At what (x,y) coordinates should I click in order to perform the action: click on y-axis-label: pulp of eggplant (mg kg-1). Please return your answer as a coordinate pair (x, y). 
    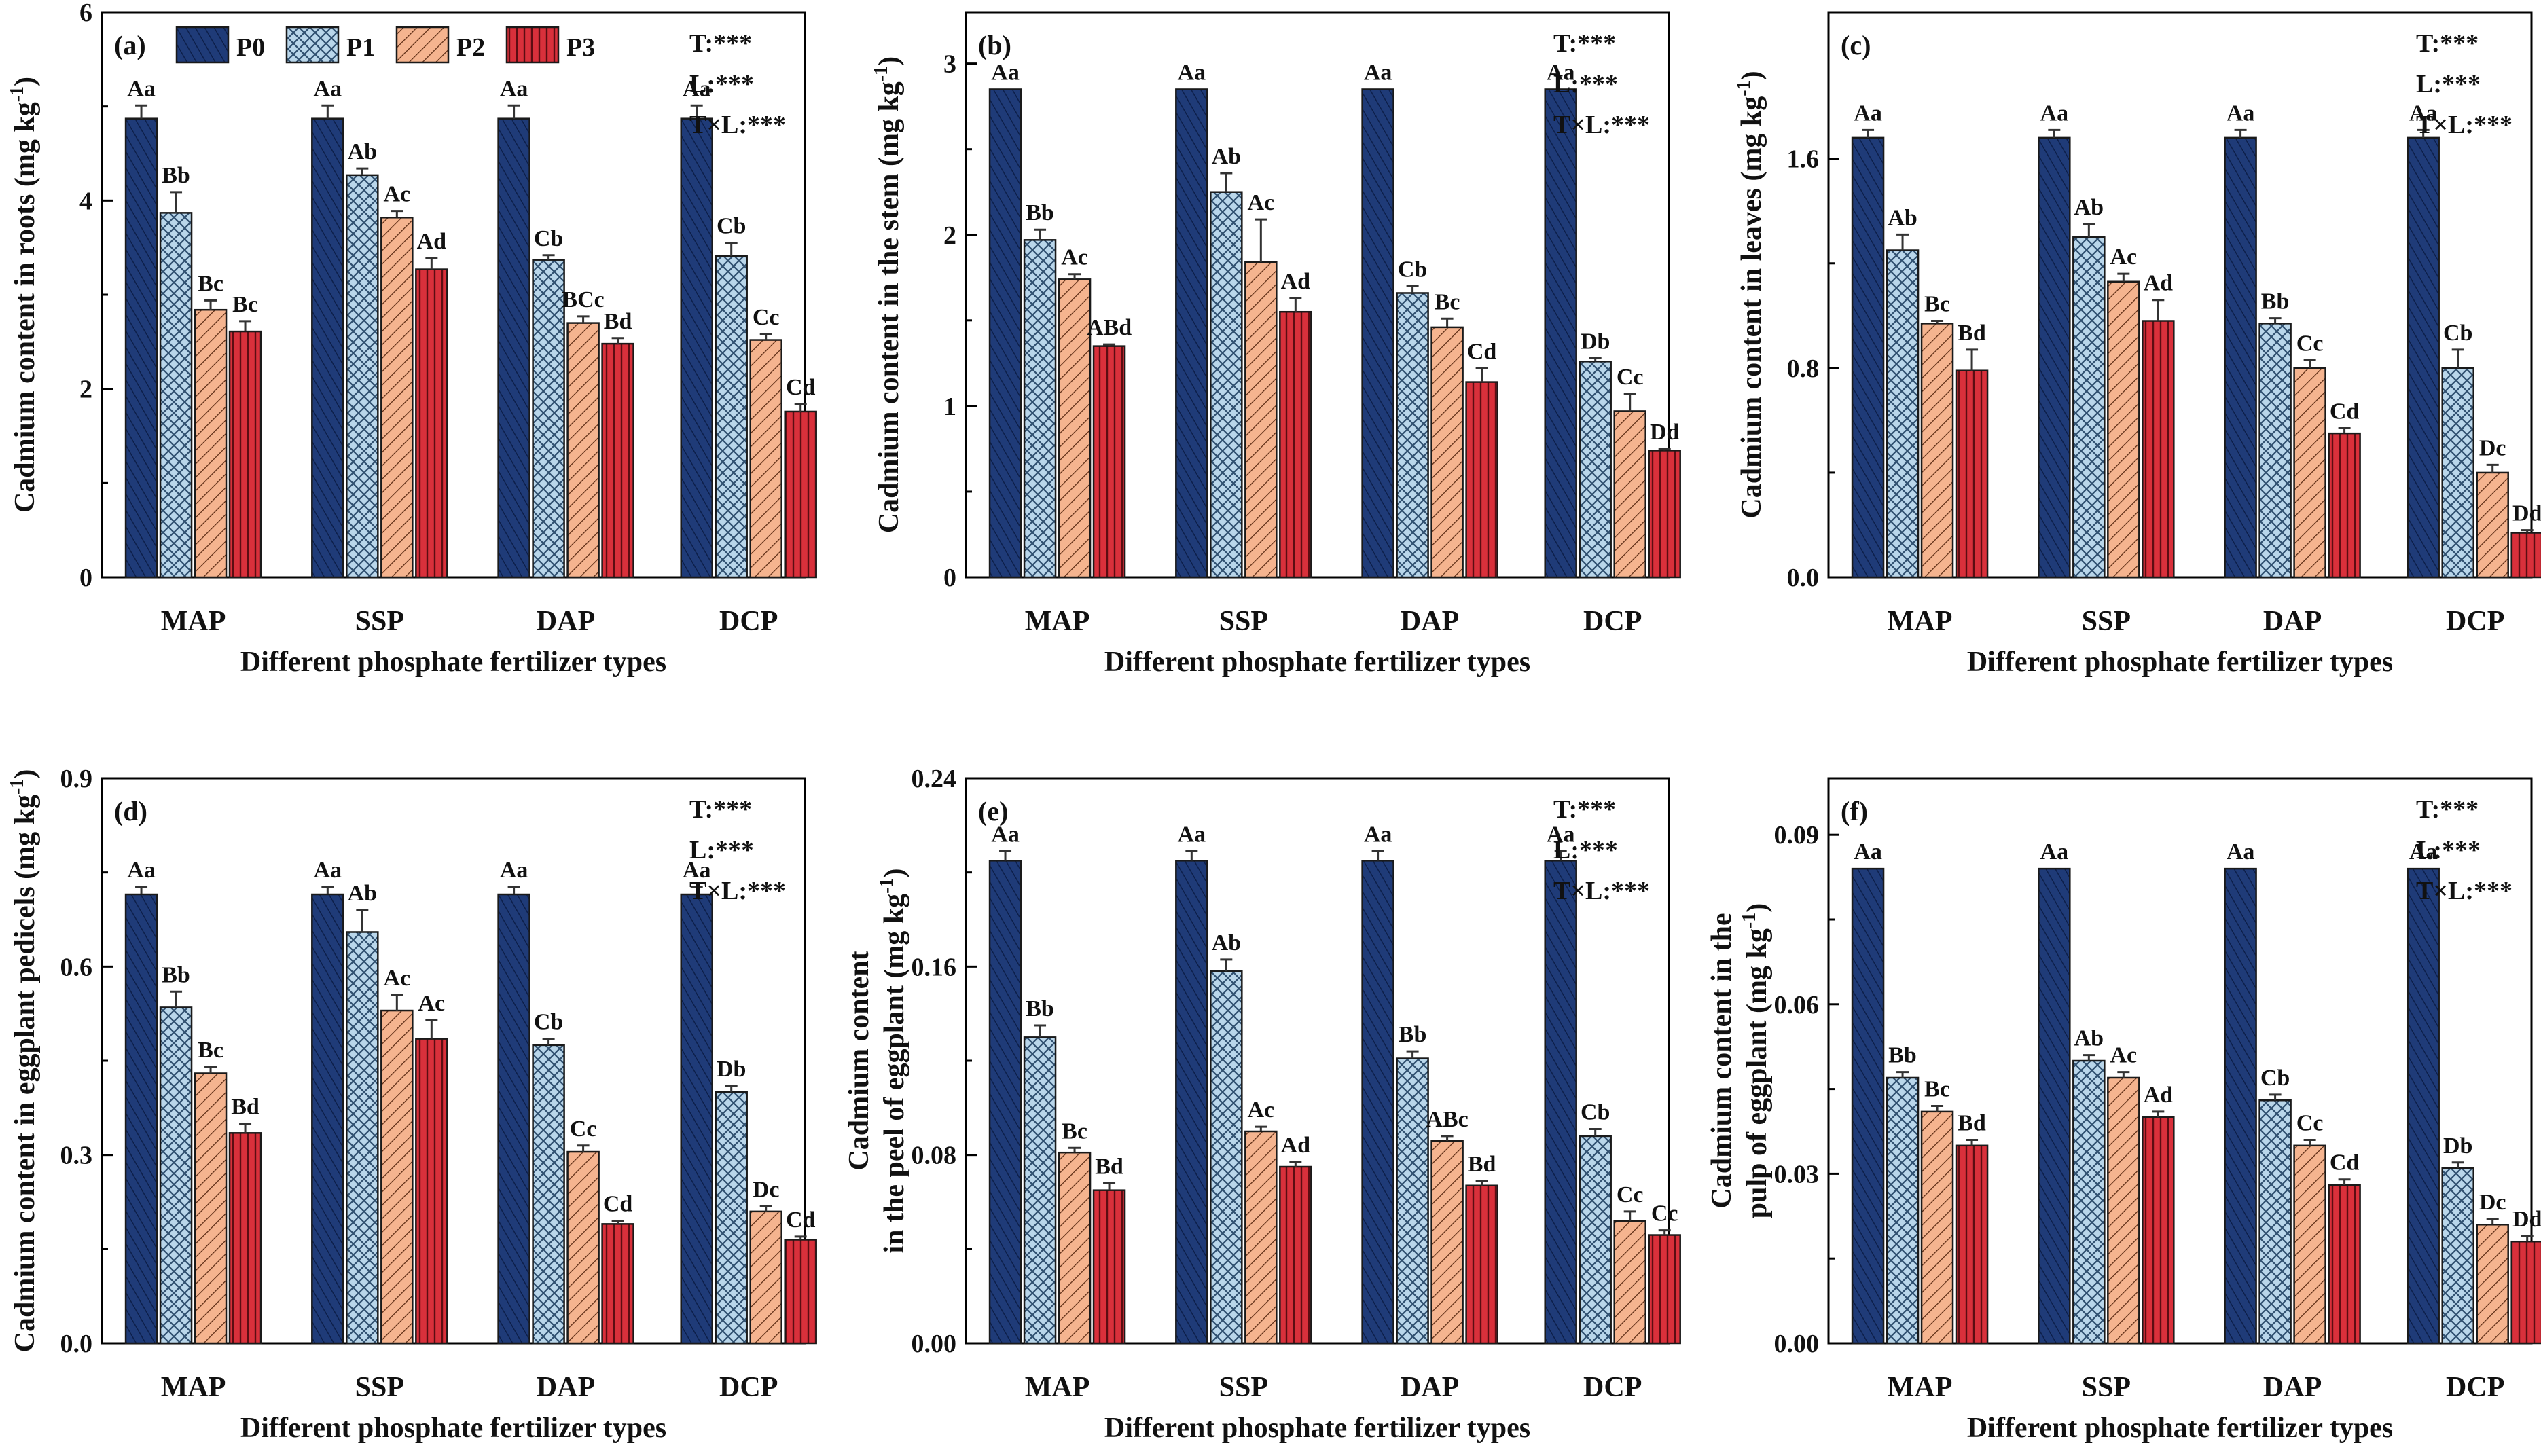
    Looking at the image, I should click on (1756, 1060).